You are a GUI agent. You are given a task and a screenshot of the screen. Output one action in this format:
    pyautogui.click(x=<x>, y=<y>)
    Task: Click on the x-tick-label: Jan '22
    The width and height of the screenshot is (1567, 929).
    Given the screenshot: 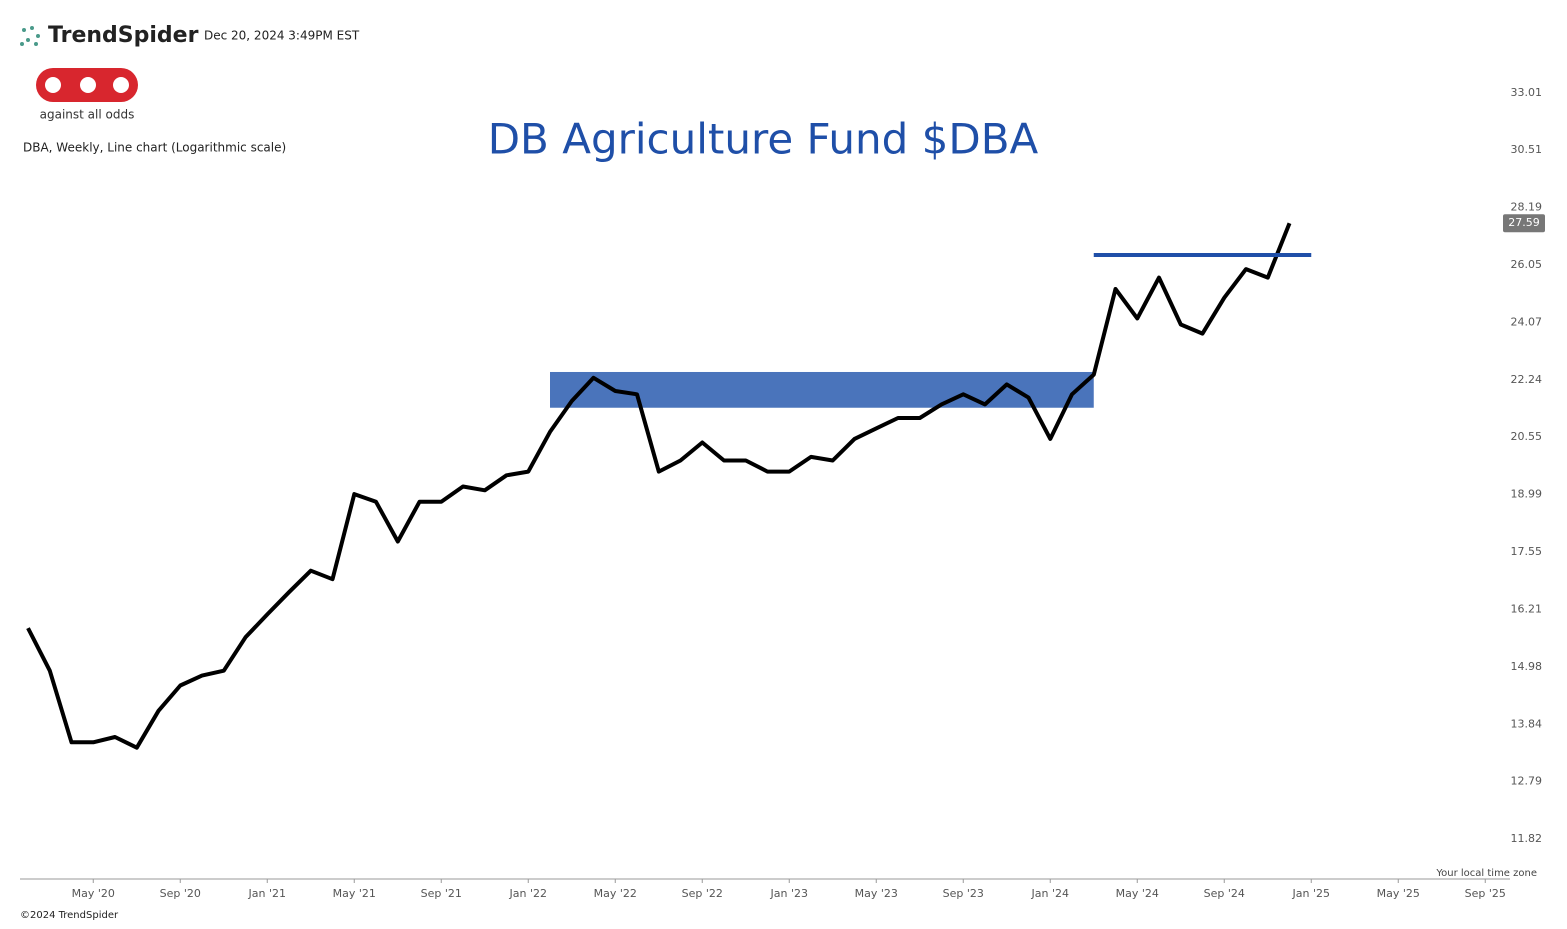 What is the action you would take?
    pyautogui.click(x=528, y=893)
    